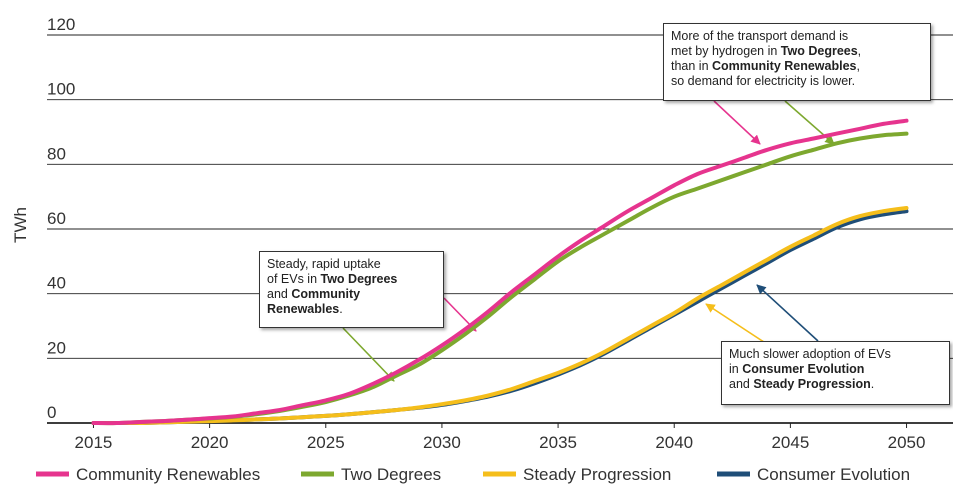 The width and height of the screenshot is (953, 489). I want to click on x-axis-ticks: 2015 2020 2025 2030 2035 2040 2045 2050, so click(500, 437).